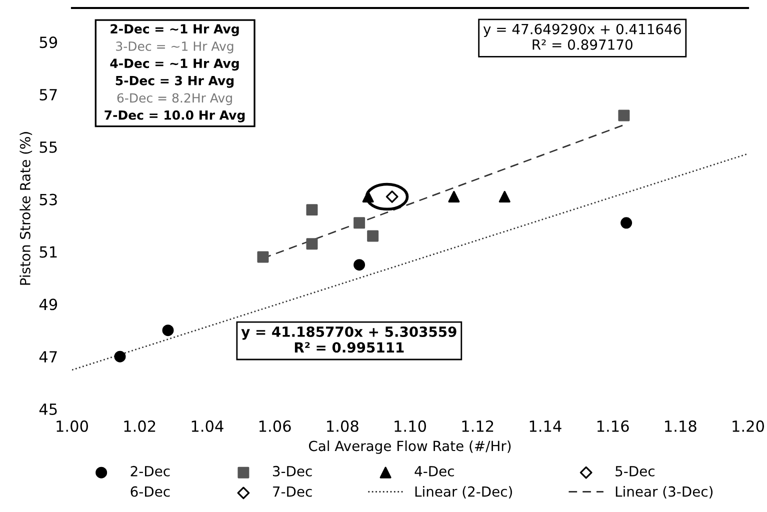  What do you see at coordinates (48, 95) in the screenshot?
I see `y-tick-label: 57` at bounding box center [48, 95].